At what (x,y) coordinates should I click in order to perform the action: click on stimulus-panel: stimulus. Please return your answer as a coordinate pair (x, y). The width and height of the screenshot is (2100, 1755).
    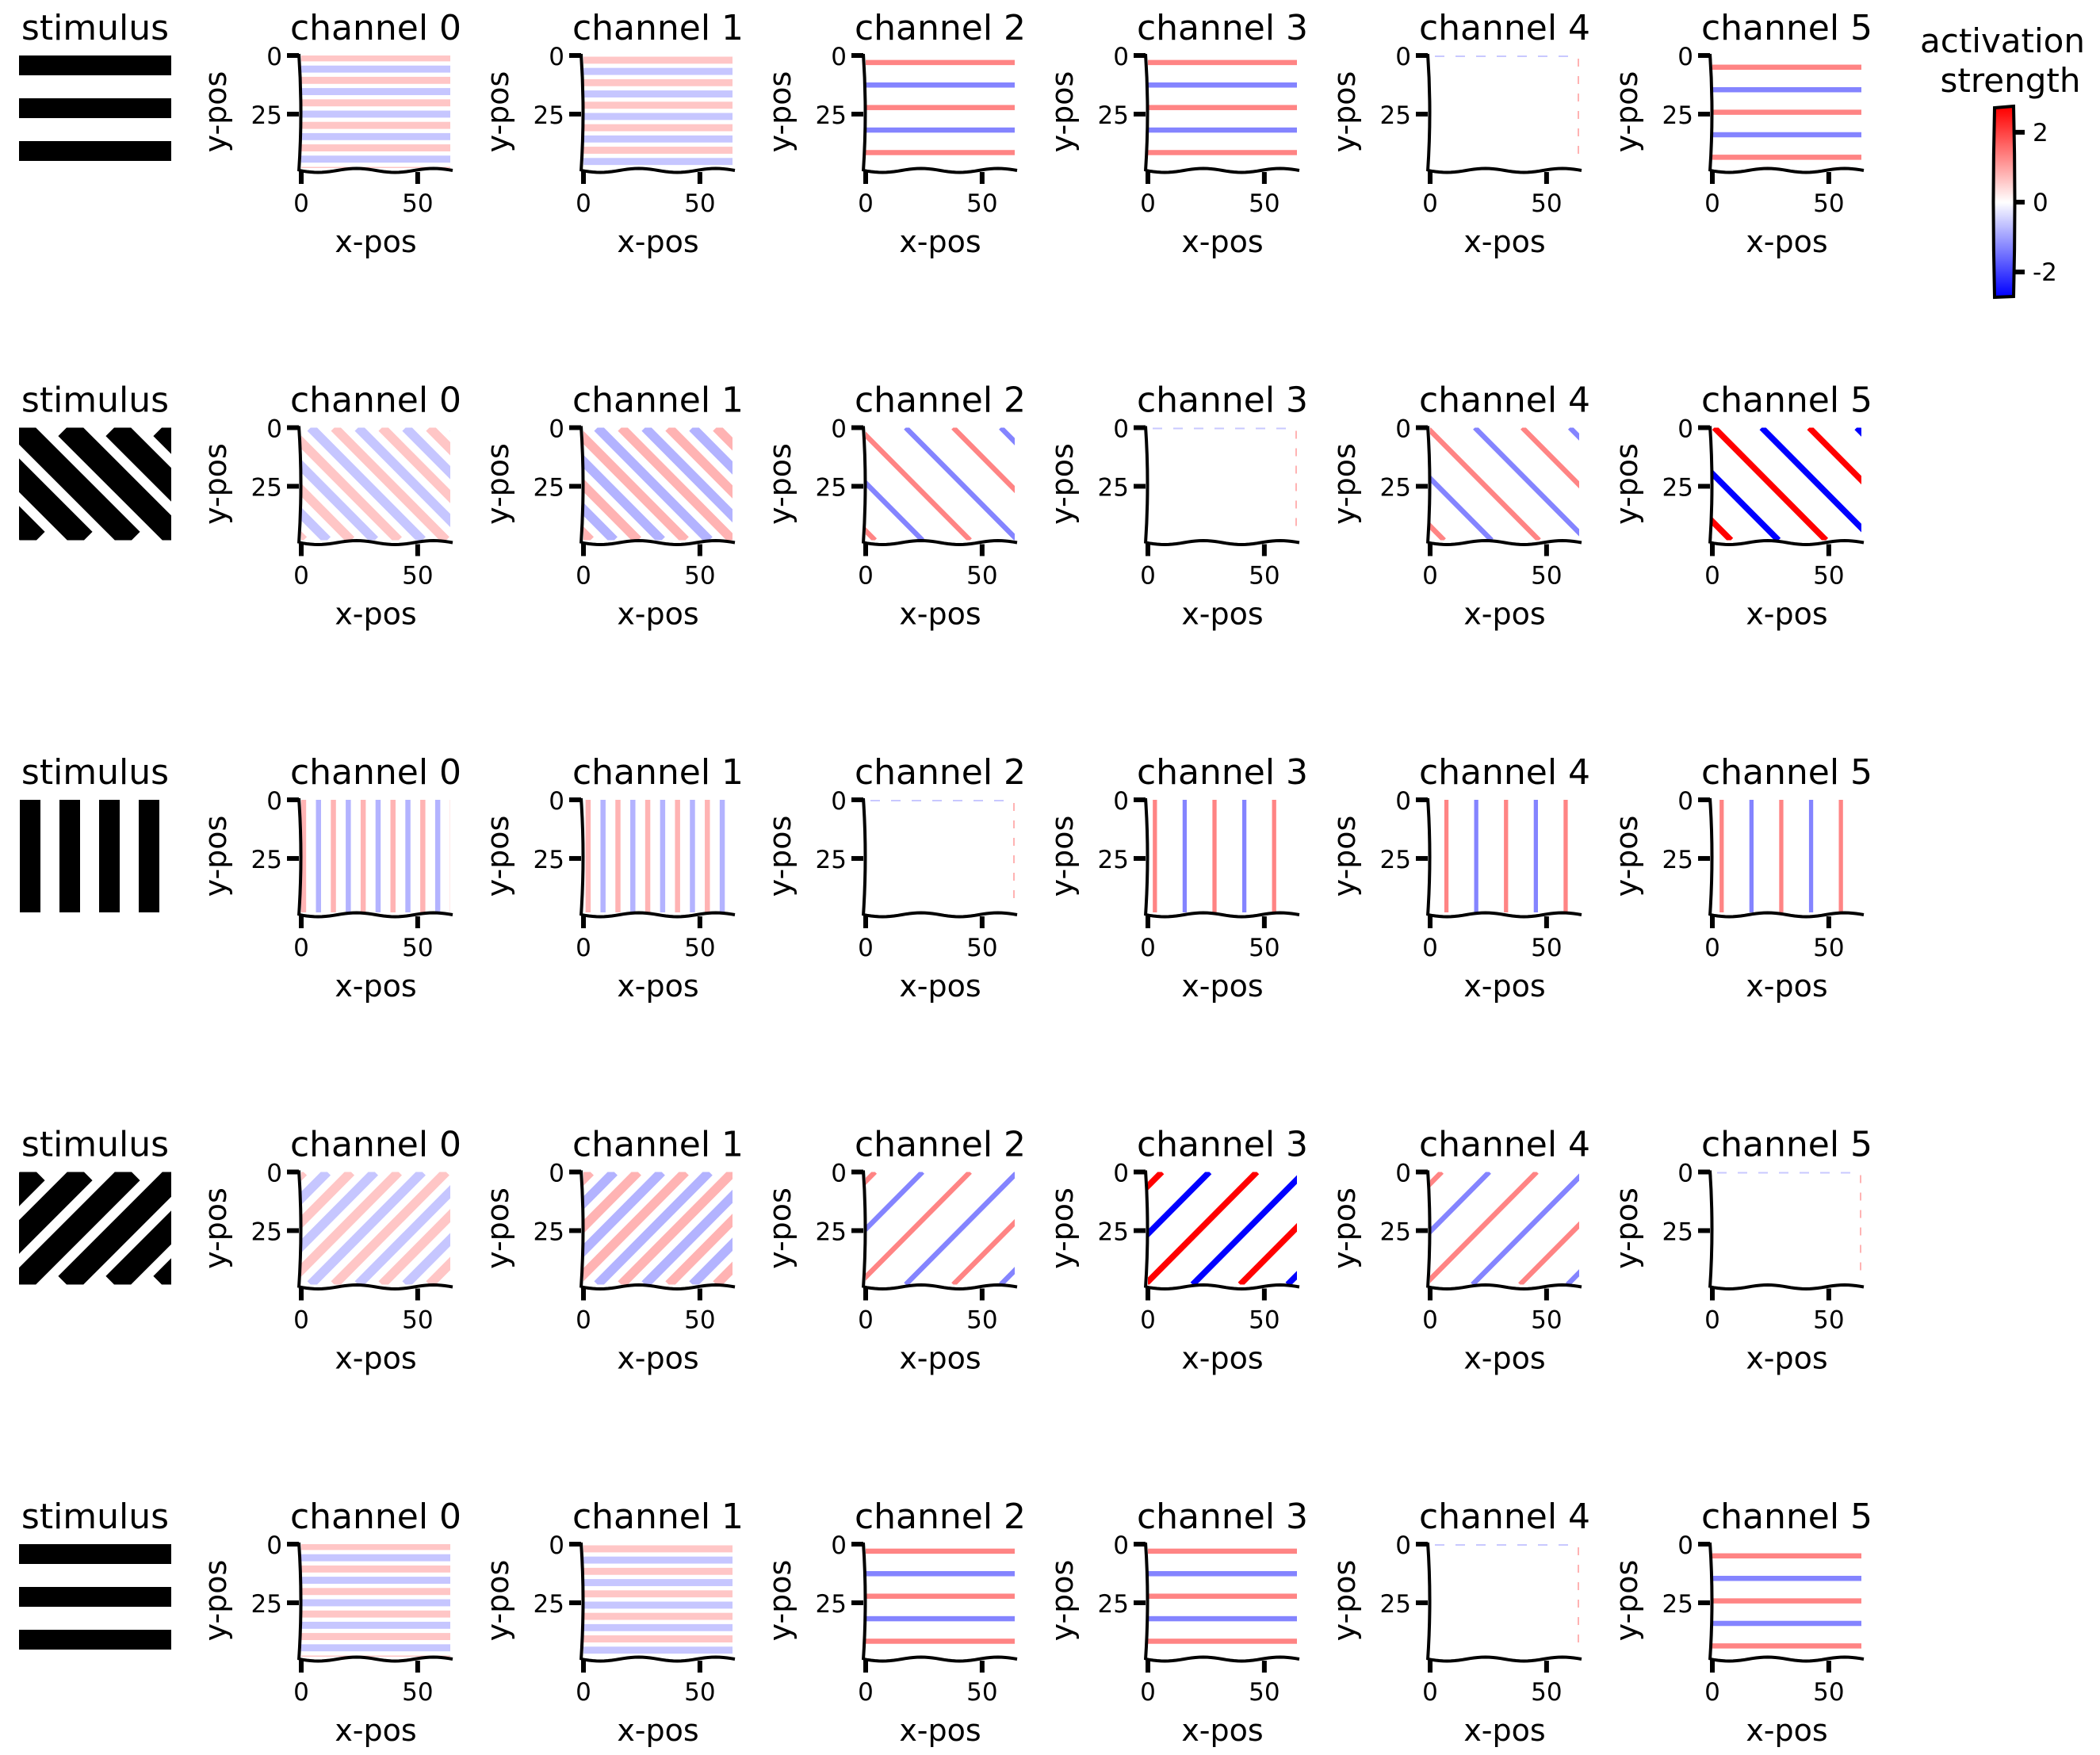
    Looking at the image, I should click on (95, 1577).